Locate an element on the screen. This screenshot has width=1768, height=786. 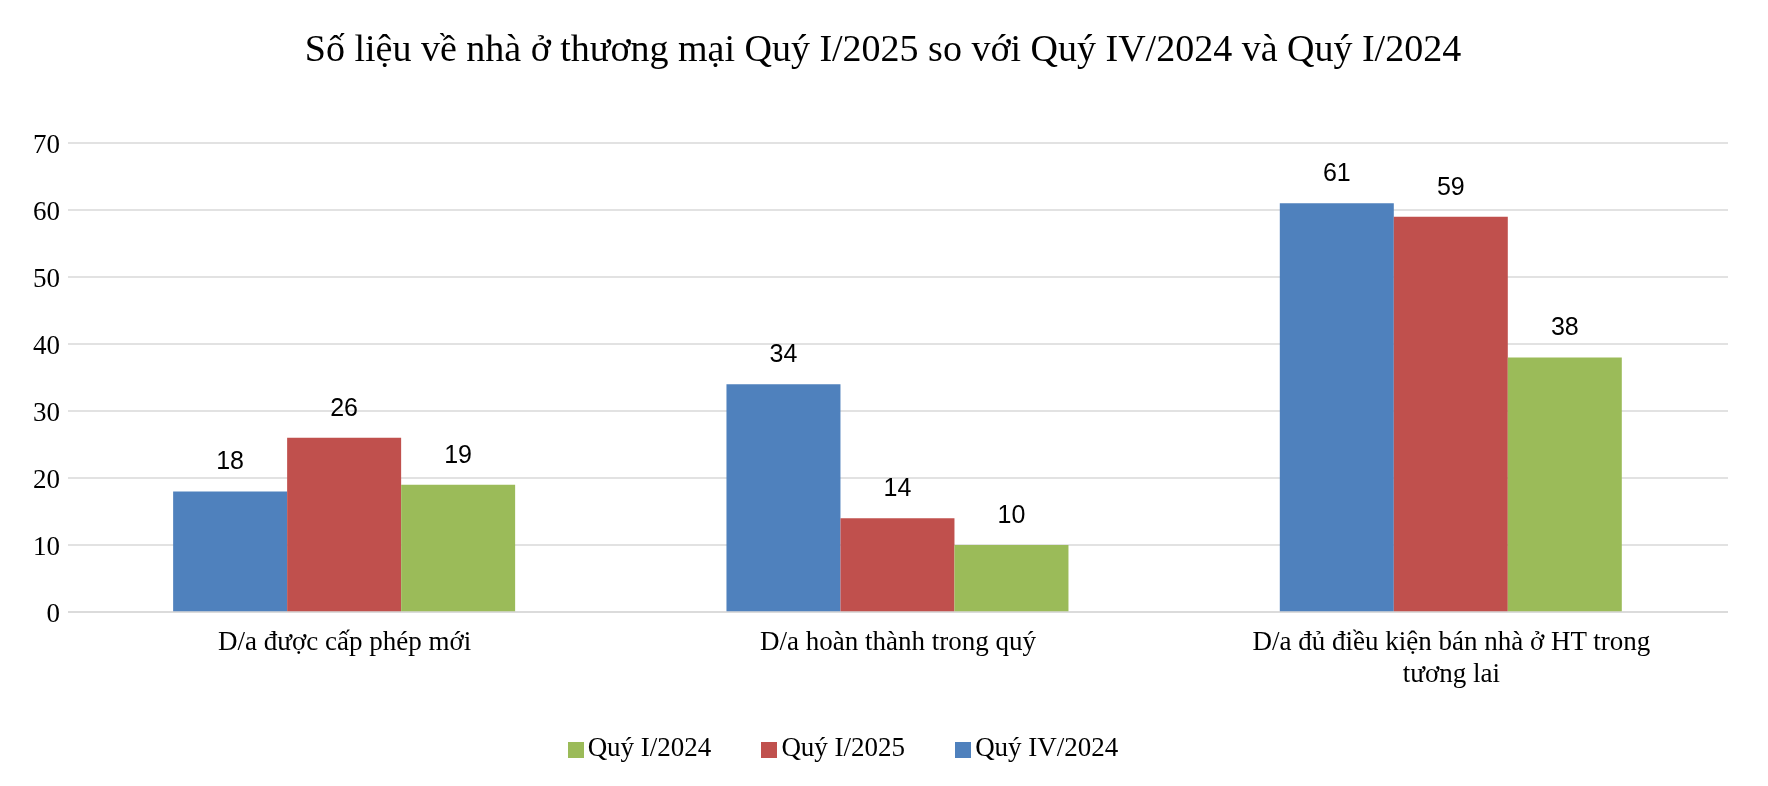
data-label: 26 is located at coordinates (344, 406).